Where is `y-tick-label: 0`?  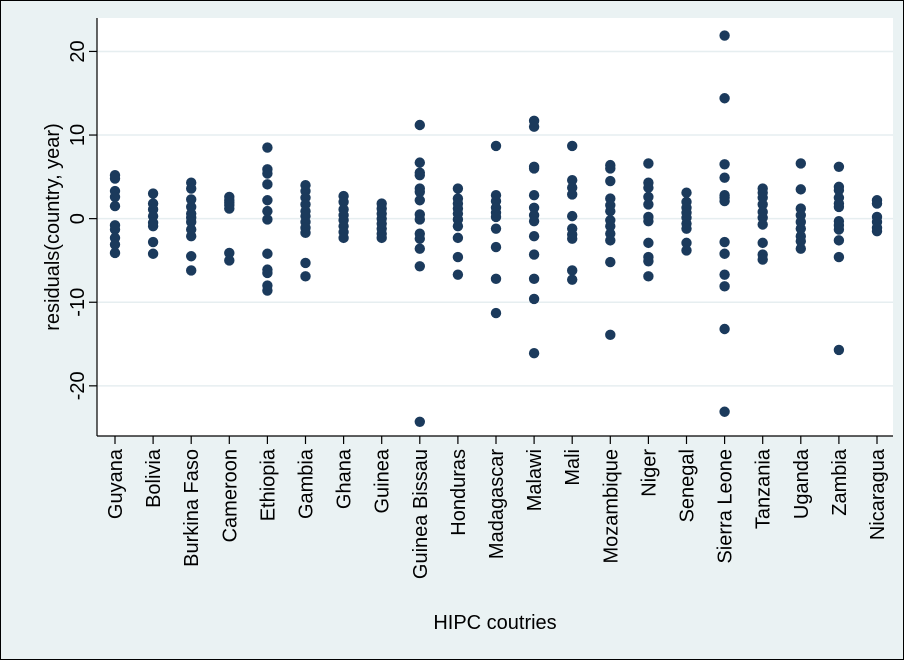
y-tick-label: 0 is located at coordinates (78, 218).